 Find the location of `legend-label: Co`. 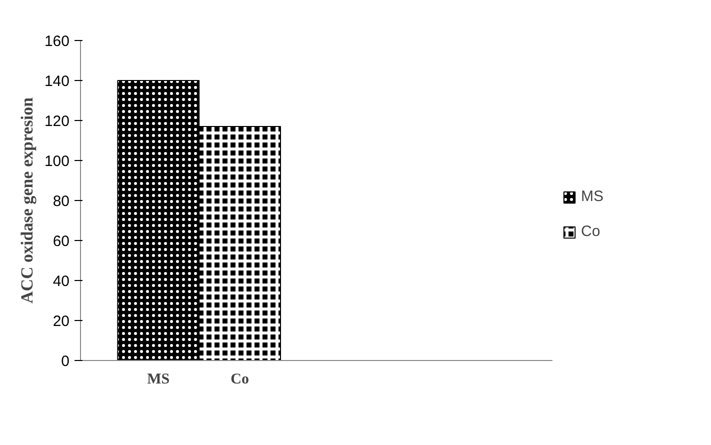

legend-label: Co is located at coordinates (591, 231).